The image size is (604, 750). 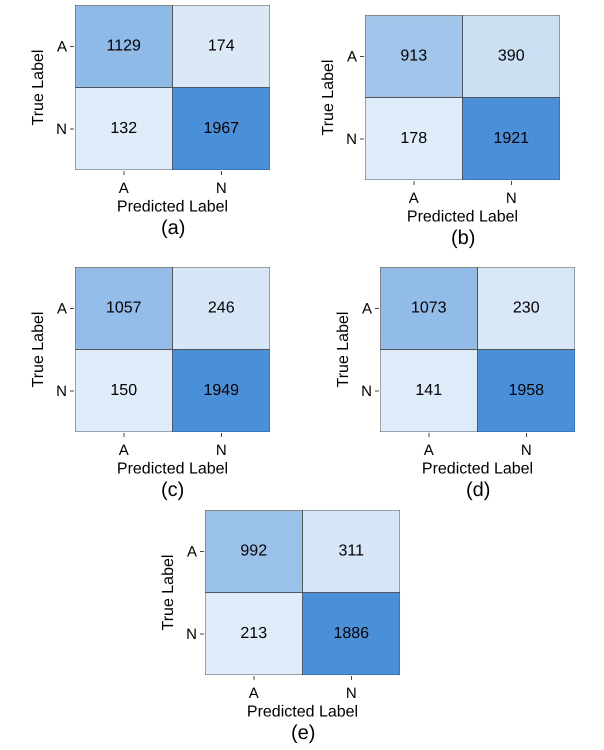 I want to click on data-label: 1967, so click(x=221, y=128).